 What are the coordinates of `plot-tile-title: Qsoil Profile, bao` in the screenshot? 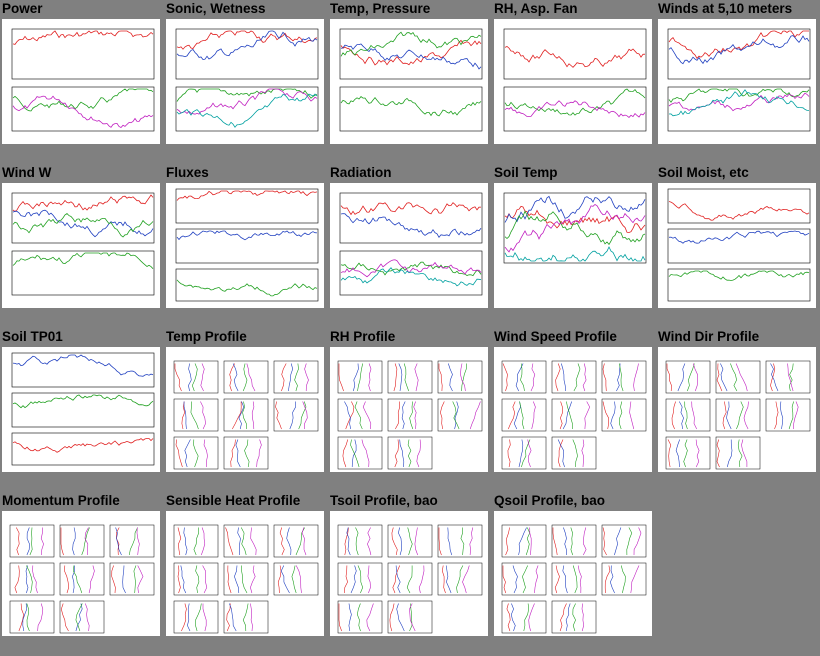 It's located at (550, 500).